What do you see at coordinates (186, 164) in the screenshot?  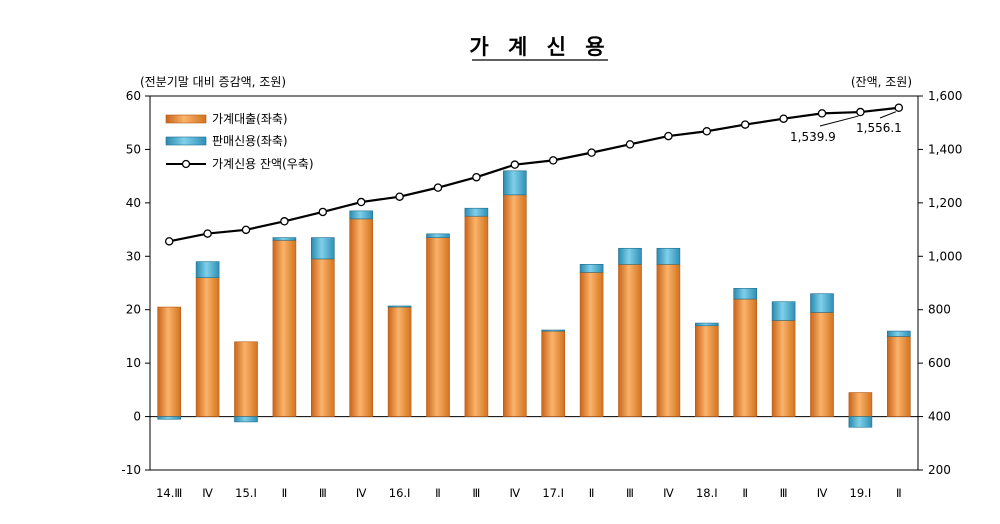 I see `legend-marker-balance` at bounding box center [186, 164].